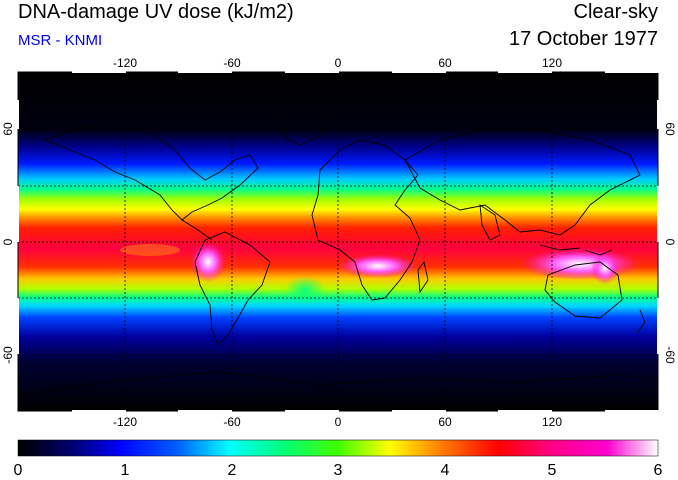 The image size is (678, 480). What do you see at coordinates (232, 63) in the screenshot?
I see `lon-label-top: -60` at bounding box center [232, 63].